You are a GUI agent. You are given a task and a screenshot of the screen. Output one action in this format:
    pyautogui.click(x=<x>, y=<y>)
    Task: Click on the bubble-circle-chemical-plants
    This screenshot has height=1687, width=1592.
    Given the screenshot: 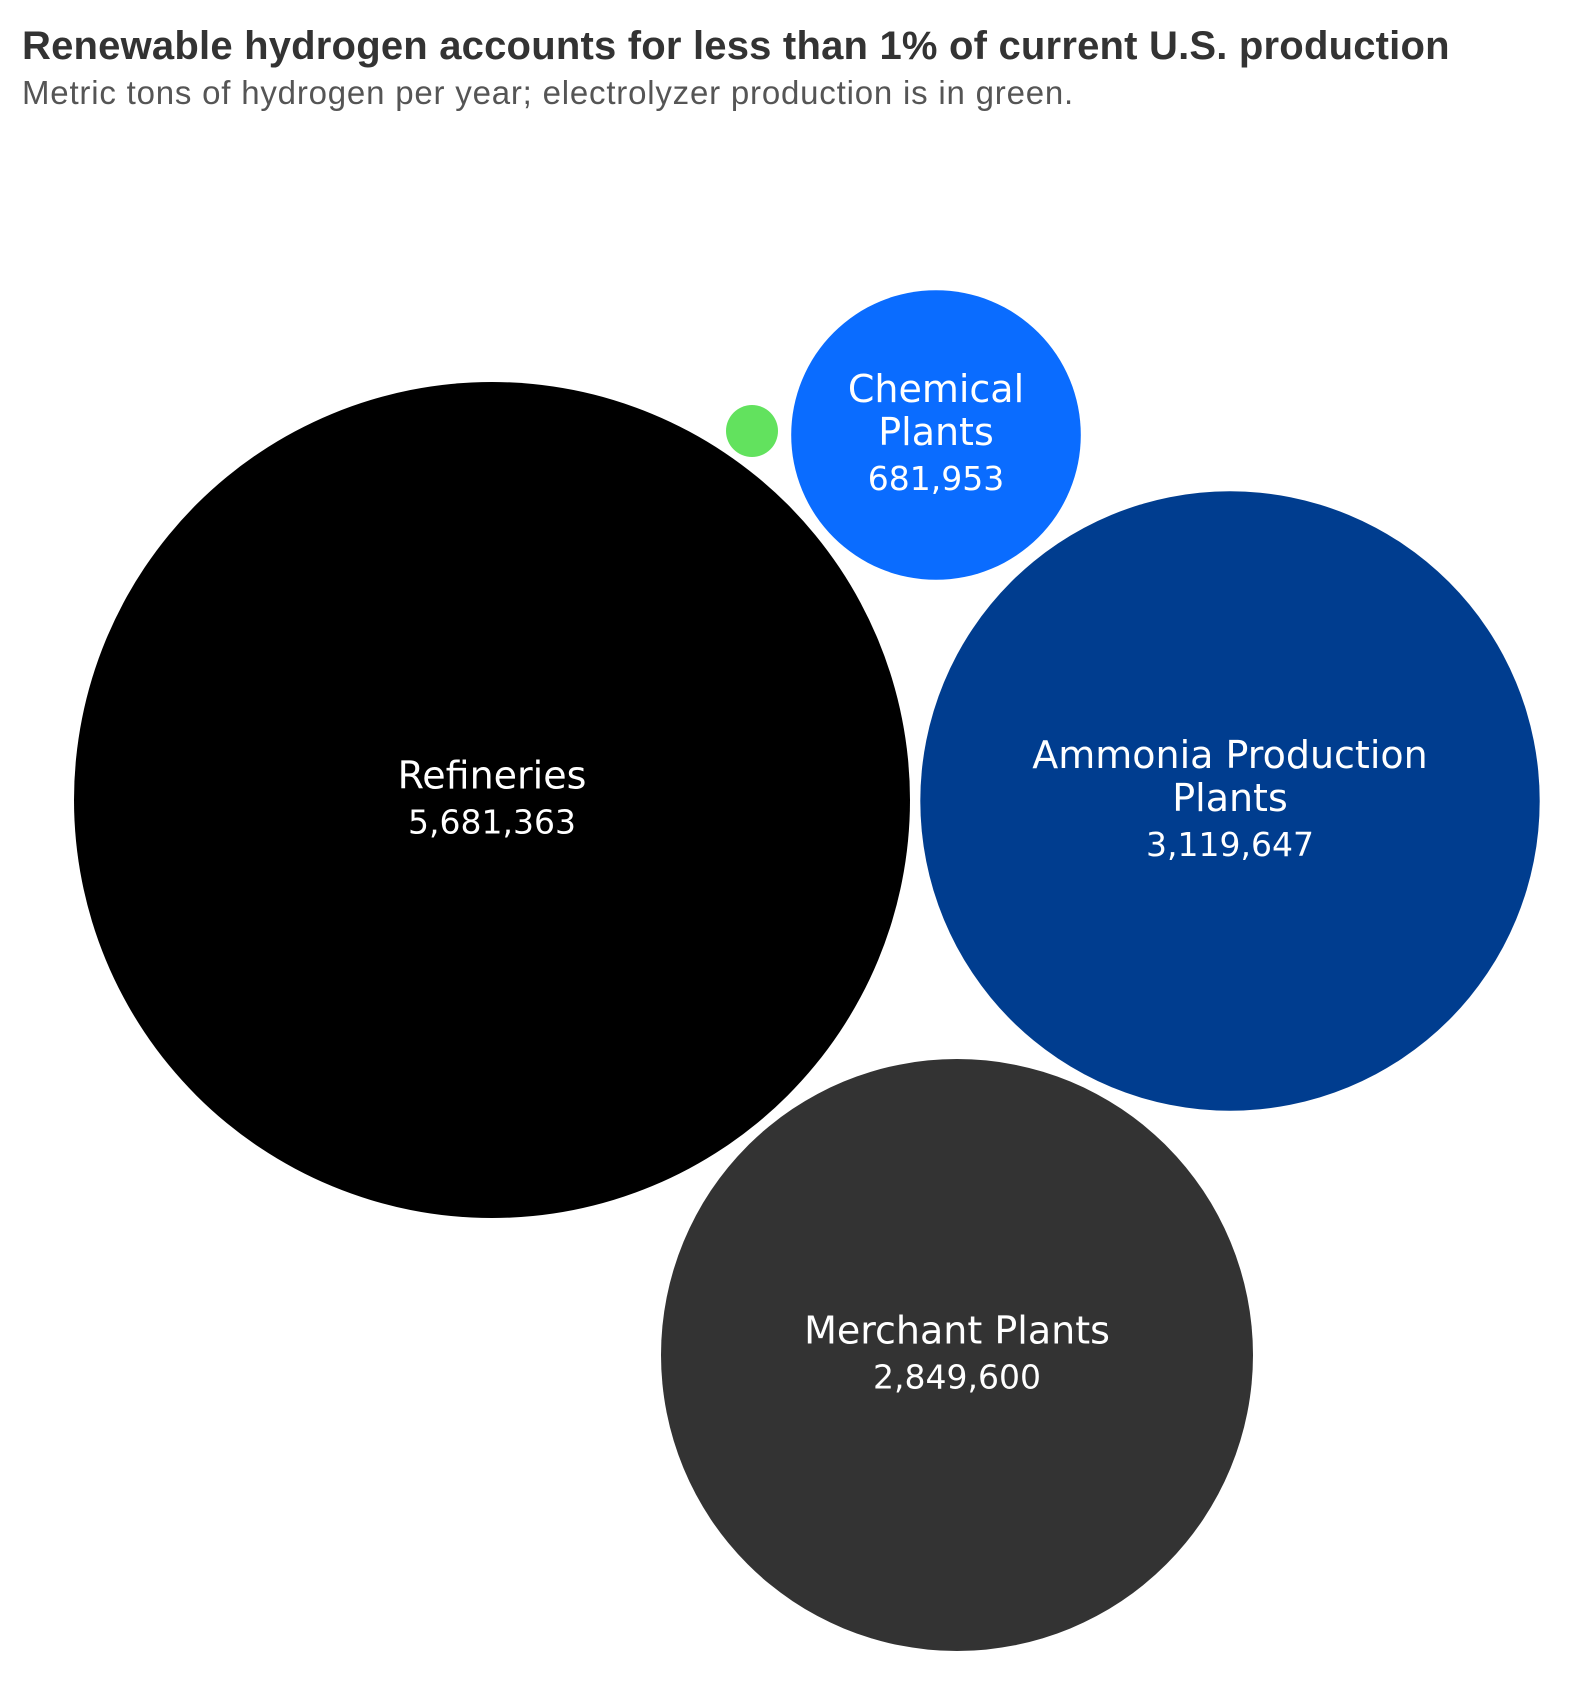 What is the action you would take?
    pyautogui.click(x=936, y=435)
    